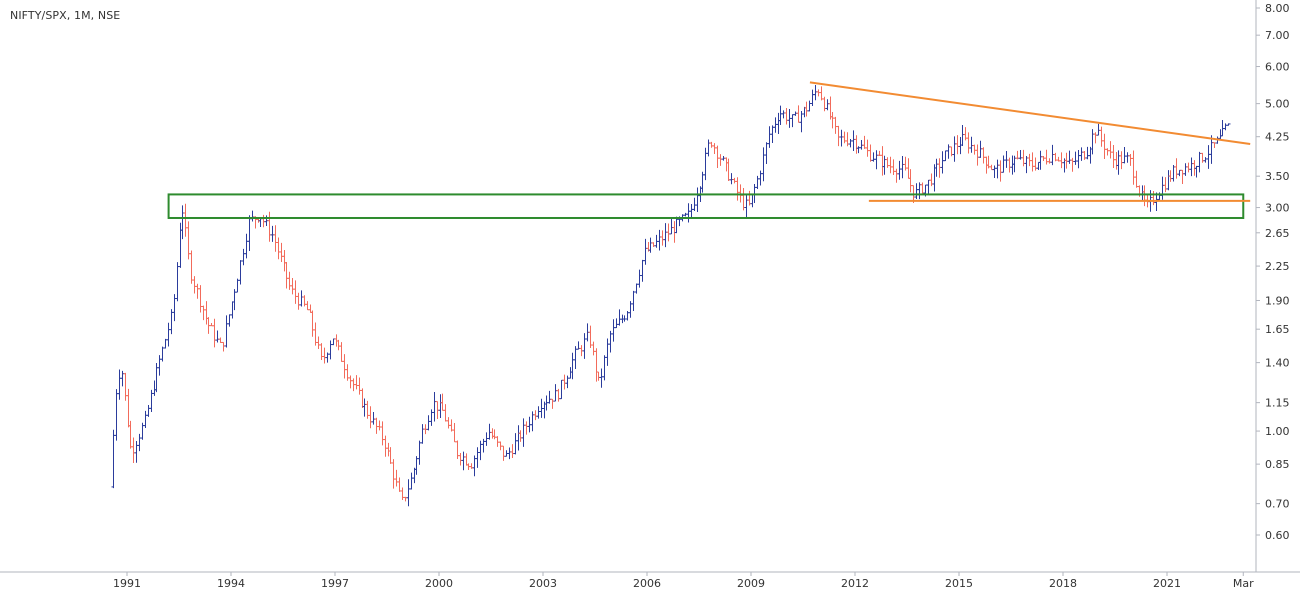  What do you see at coordinates (231, 583) in the screenshot?
I see `x-tick-label: 1994` at bounding box center [231, 583].